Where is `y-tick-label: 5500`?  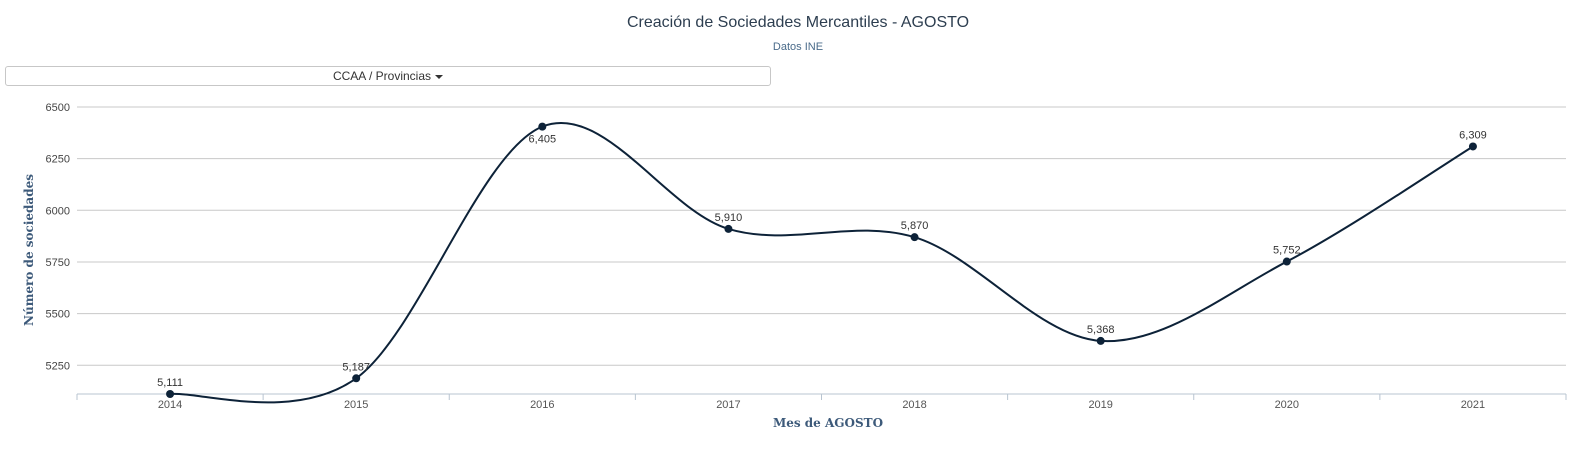
y-tick-label: 5500 is located at coordinates (58, 315).